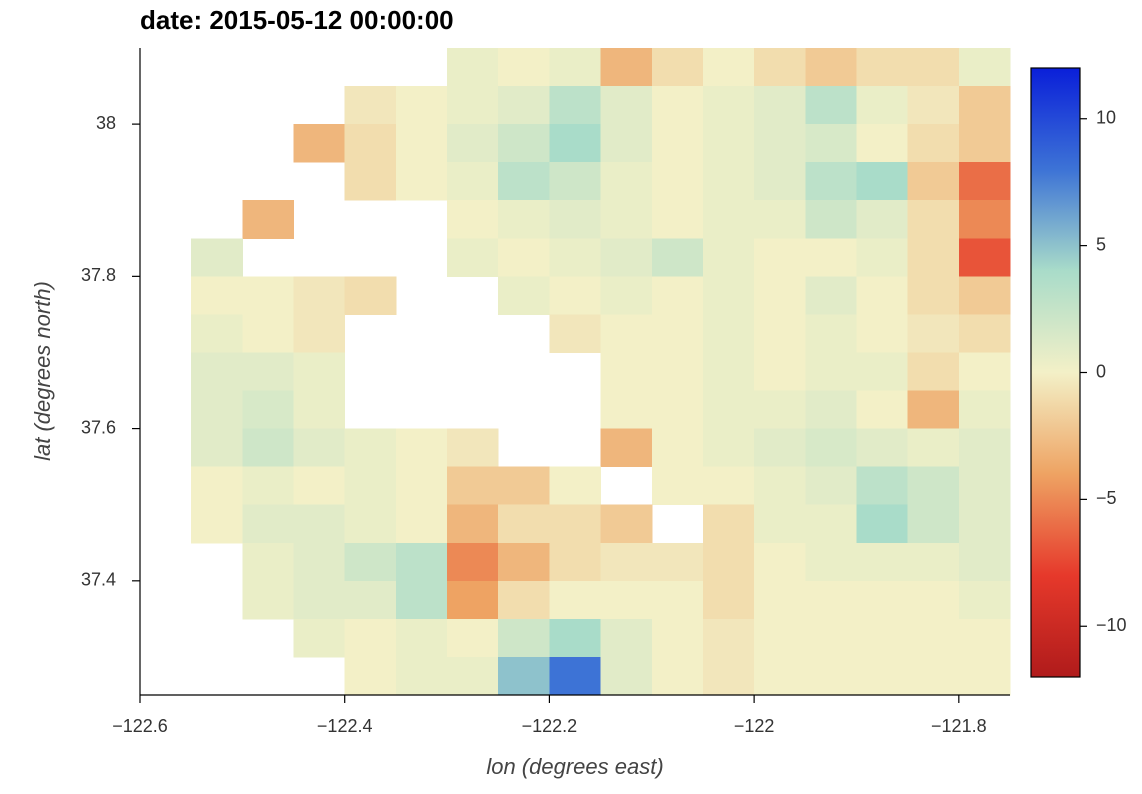 The width and height of the screenshot is (1142, 794). I want to click on chart-title: date: 2015-05-12 00:00:00, so click(297, 20).